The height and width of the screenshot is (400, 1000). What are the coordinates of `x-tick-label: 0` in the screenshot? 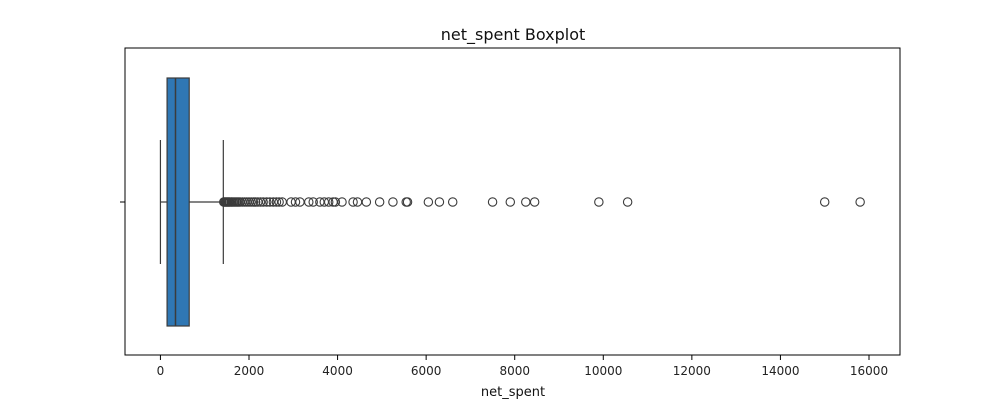 It's located at (161, 371).